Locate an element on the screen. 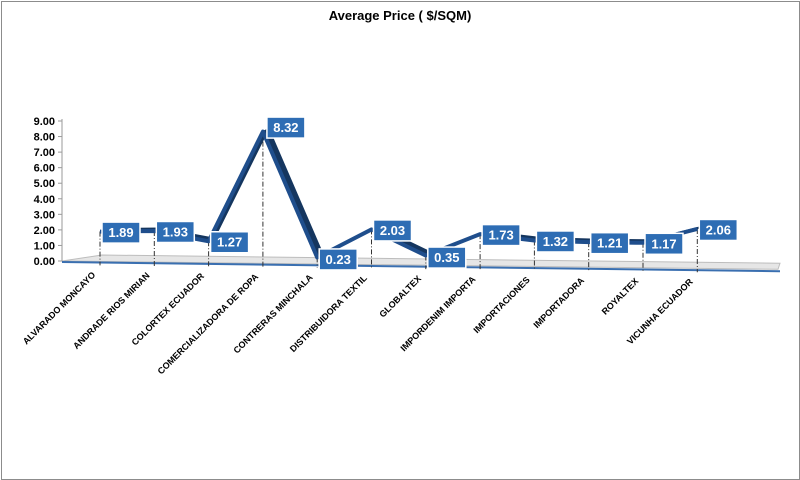 Image resolution: width=800 pixels, height=480 pixels. x-category-label: IMPORTACIONES is located at coordinates (501, 305).